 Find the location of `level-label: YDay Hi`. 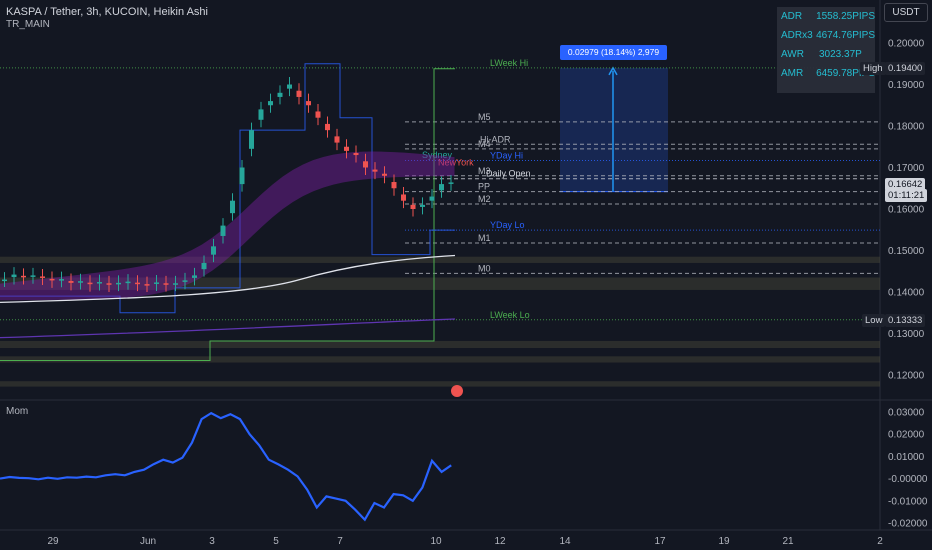

level-label: YDay Hi is located at coordinates (506, 155).